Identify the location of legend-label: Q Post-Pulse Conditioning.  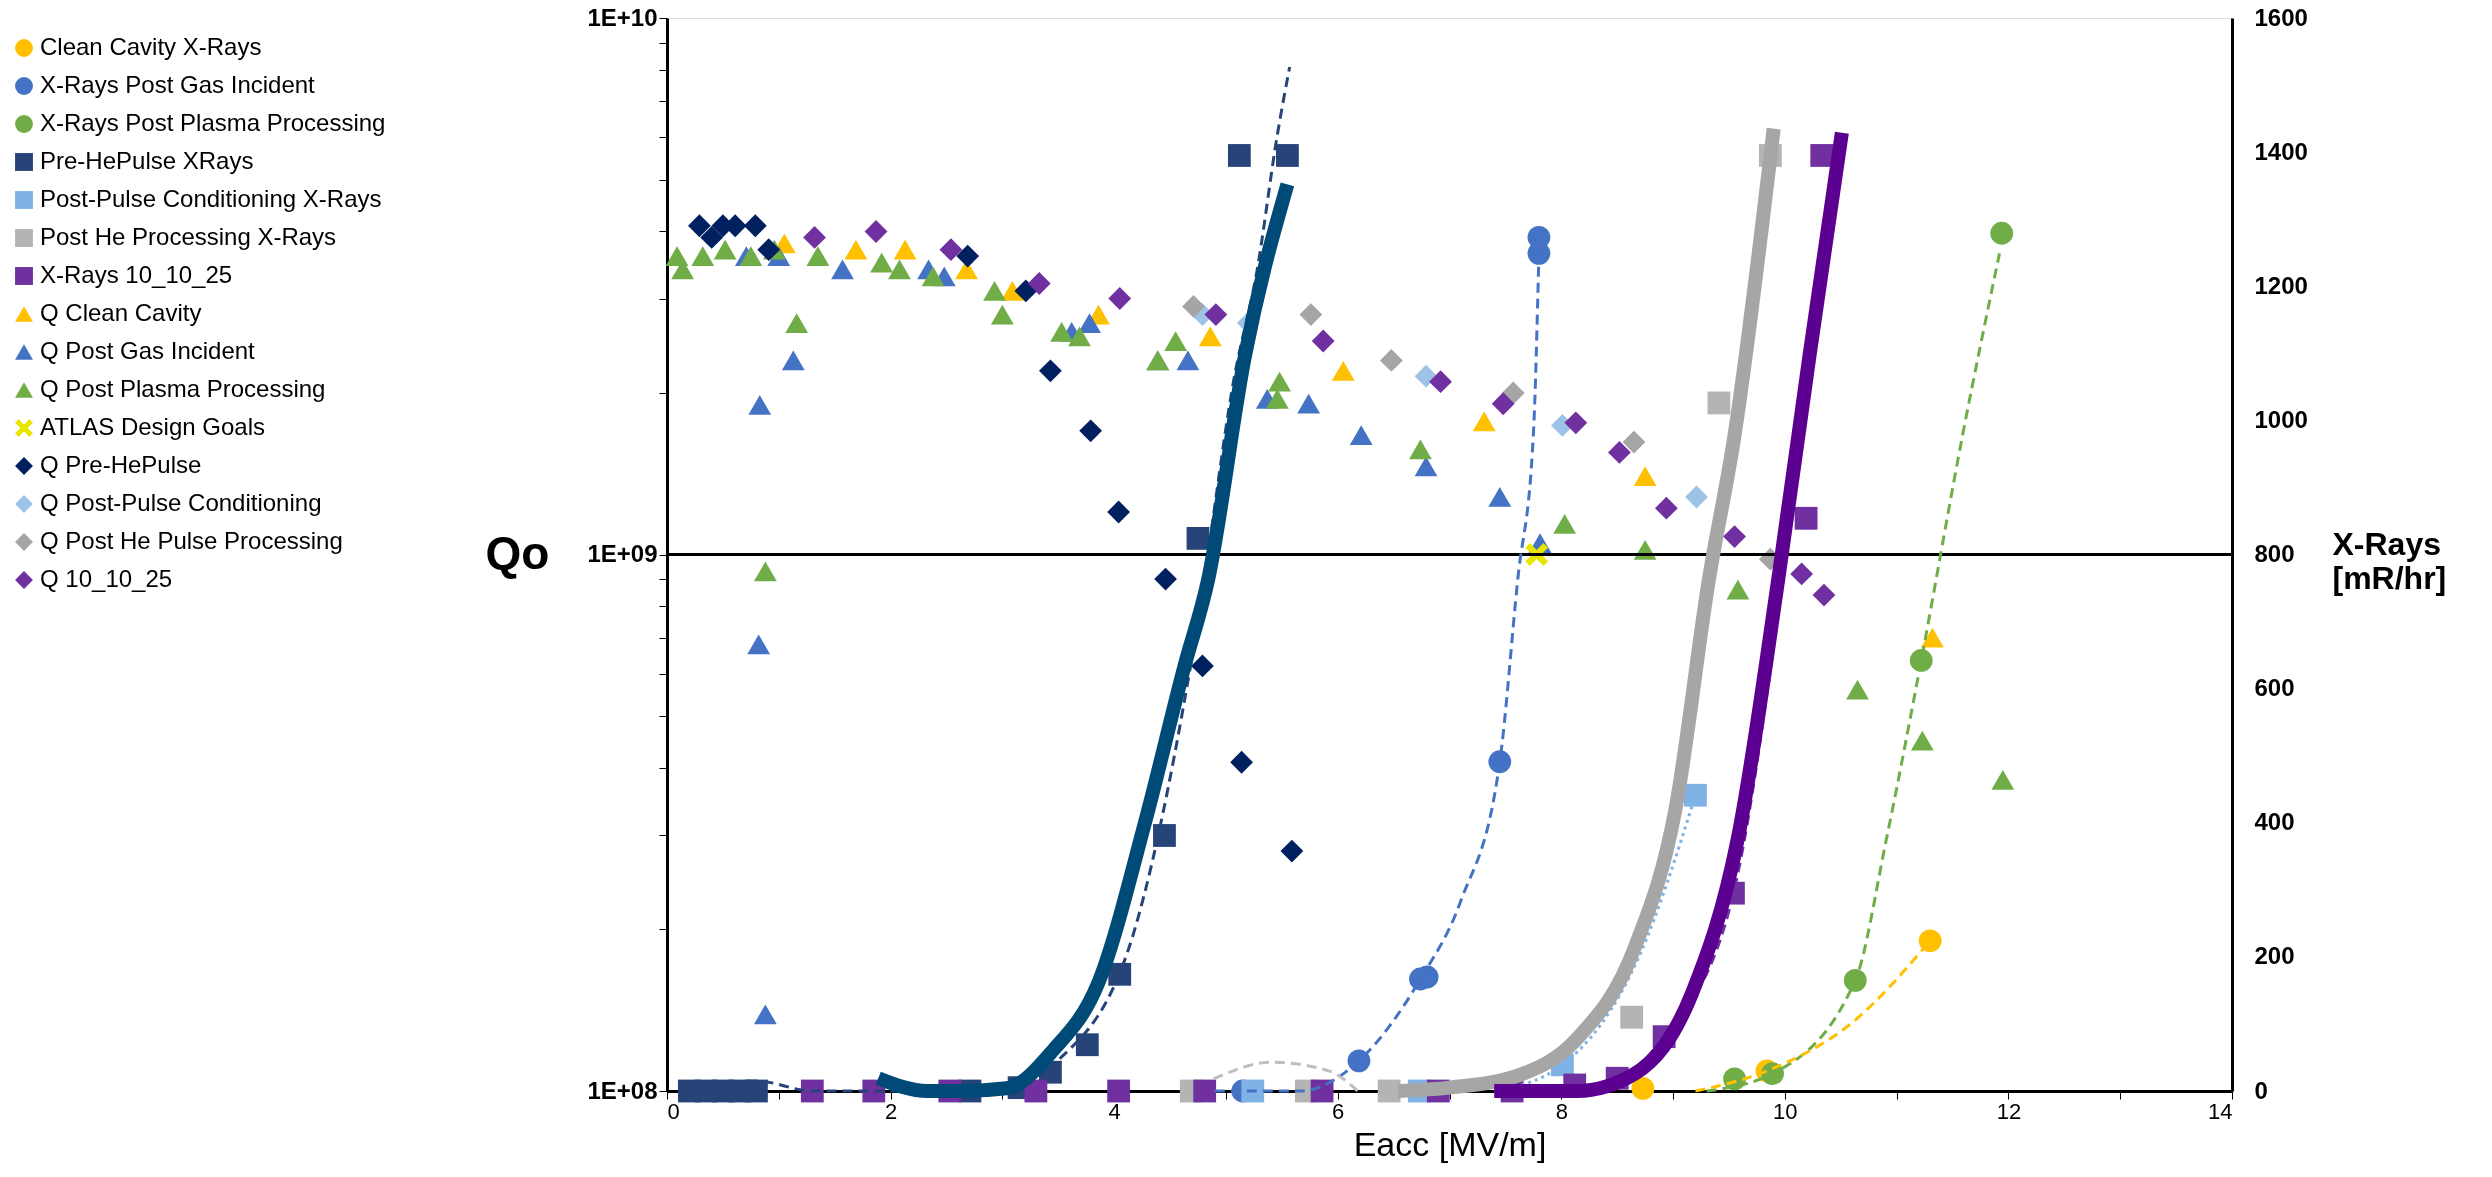
(181, 502).